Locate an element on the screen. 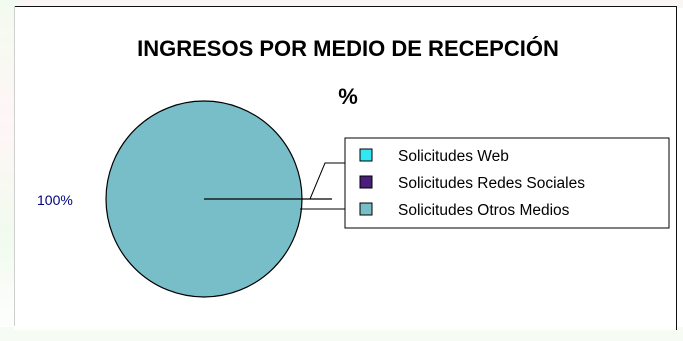 This screenshot has height=341, width=683. background-bottom is located at coordinates (341, 334).